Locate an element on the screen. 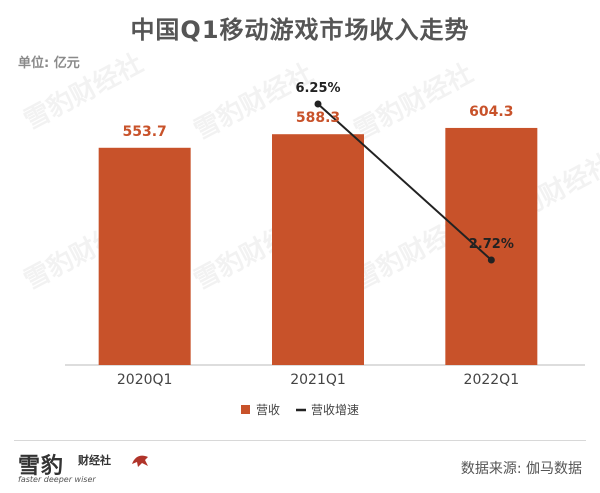 The image size is (600, 493). growth-value-label: 6.25% is located at coordinates (317, 88).